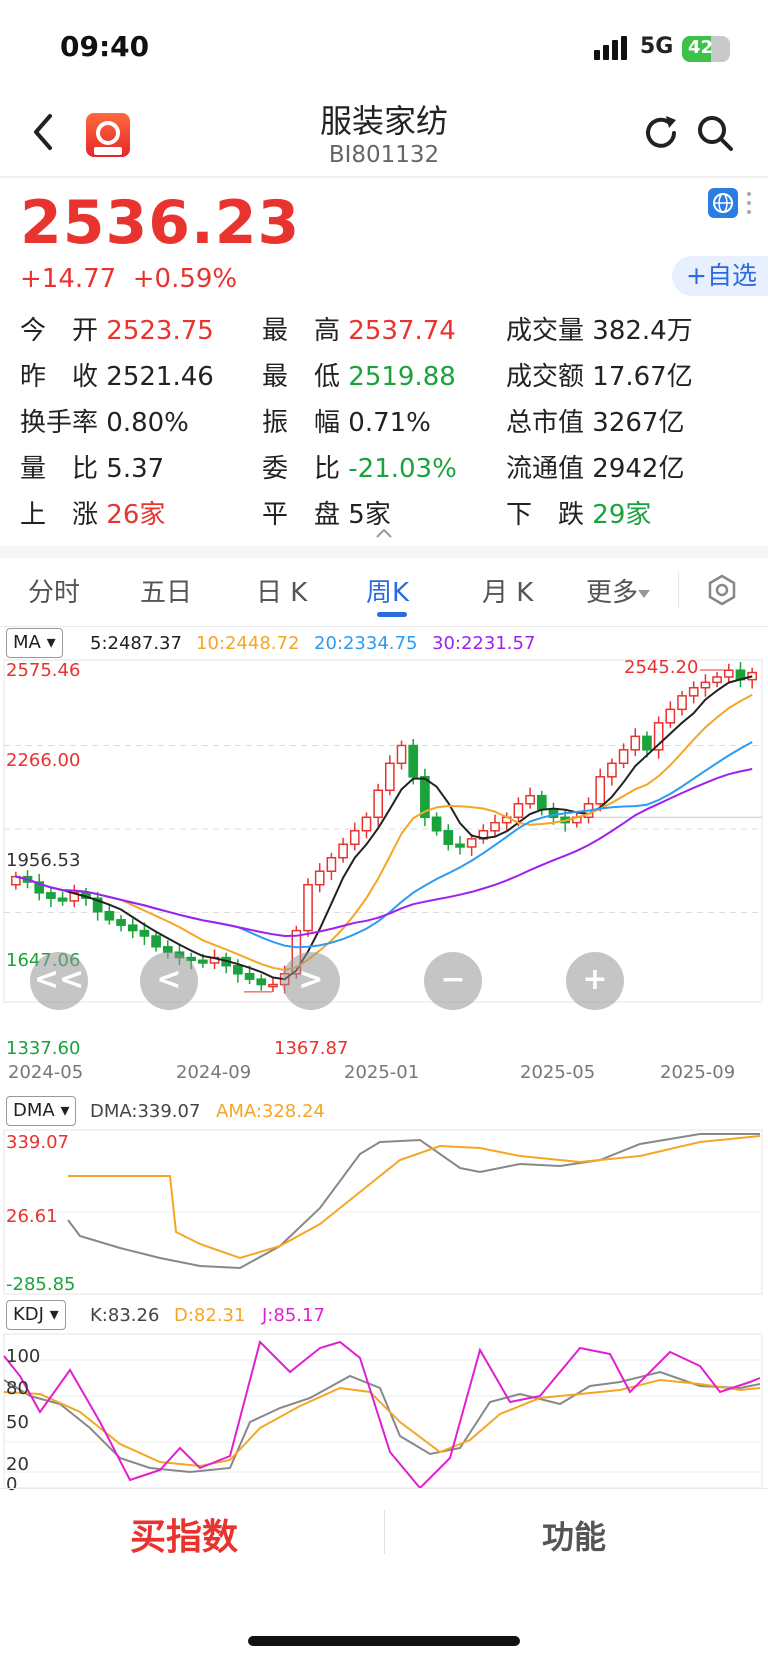 This screenshot has width=768, height=1663. What do you see at coordinates (41, 1111) in the screenshot?
I see `dma-selector: DMA ▾` at bounding box center [41, 1111].